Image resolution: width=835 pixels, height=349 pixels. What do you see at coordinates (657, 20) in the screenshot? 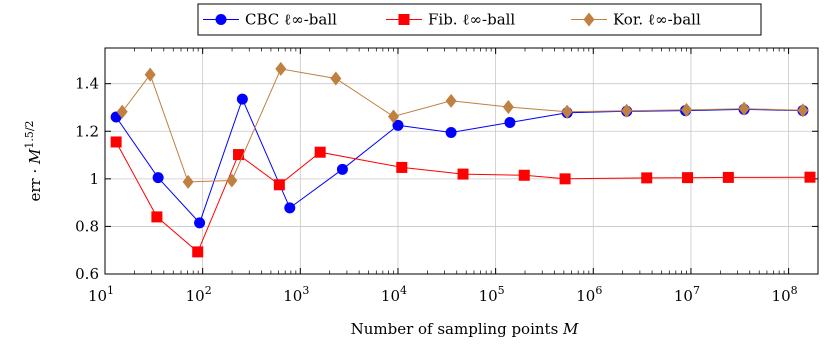
I see `legend-label: Kor. ℓ∞-ball` at bounding box center [657, 20].